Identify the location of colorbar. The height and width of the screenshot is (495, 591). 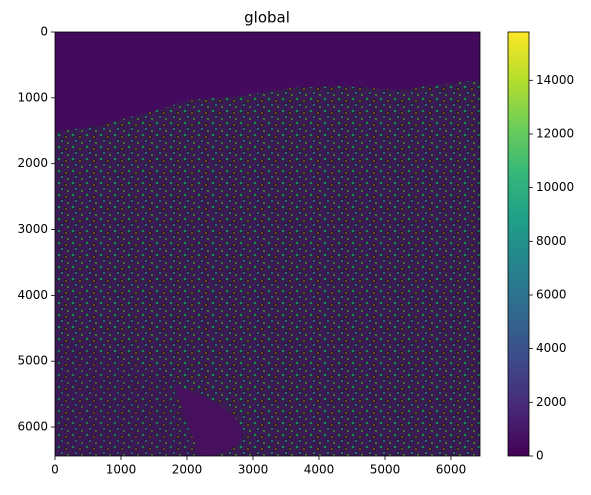
(518, 244).